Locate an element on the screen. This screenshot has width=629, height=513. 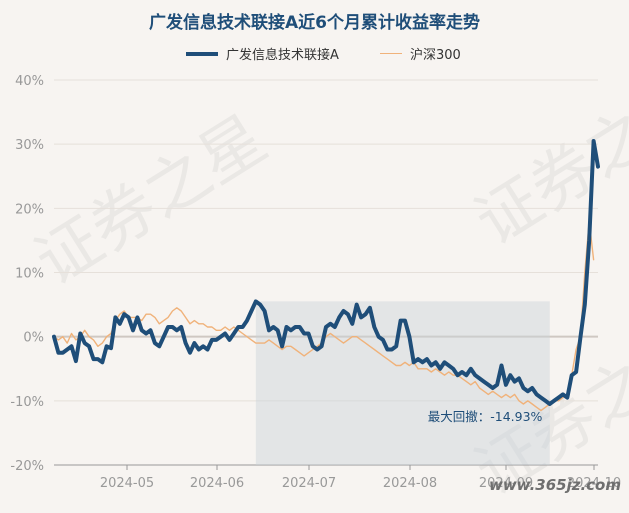
x-tick-label: 2024-10 is located at coordinates (594, 483).